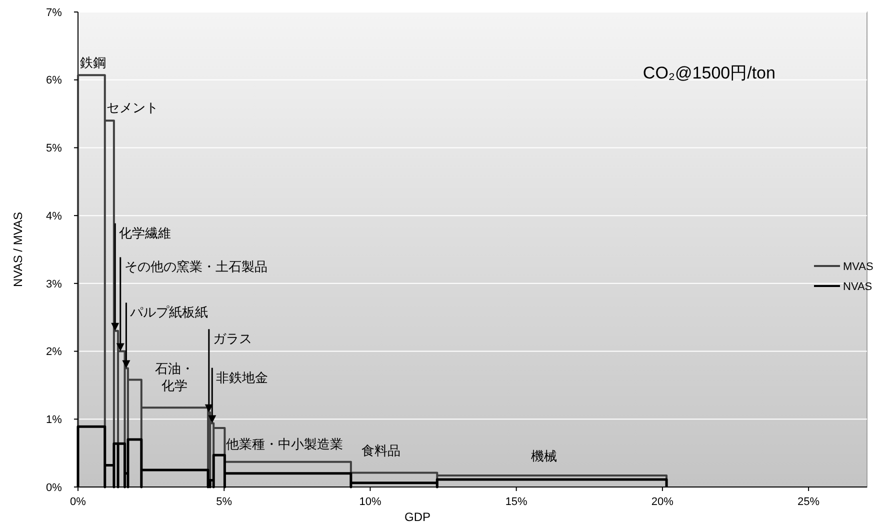  I want to click on annotation: 食料品, so click(380, 450).